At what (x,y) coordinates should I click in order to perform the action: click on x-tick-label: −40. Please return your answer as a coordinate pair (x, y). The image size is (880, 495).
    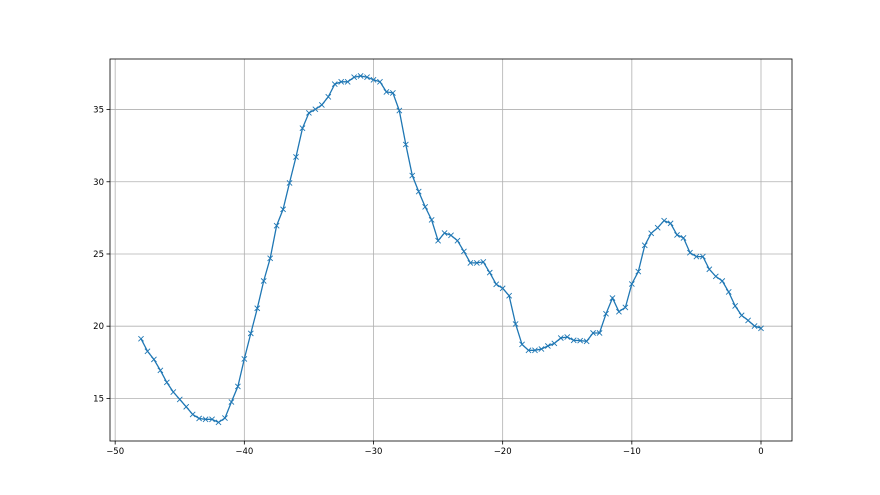
    Looking at the image, I should click on (244, 452).